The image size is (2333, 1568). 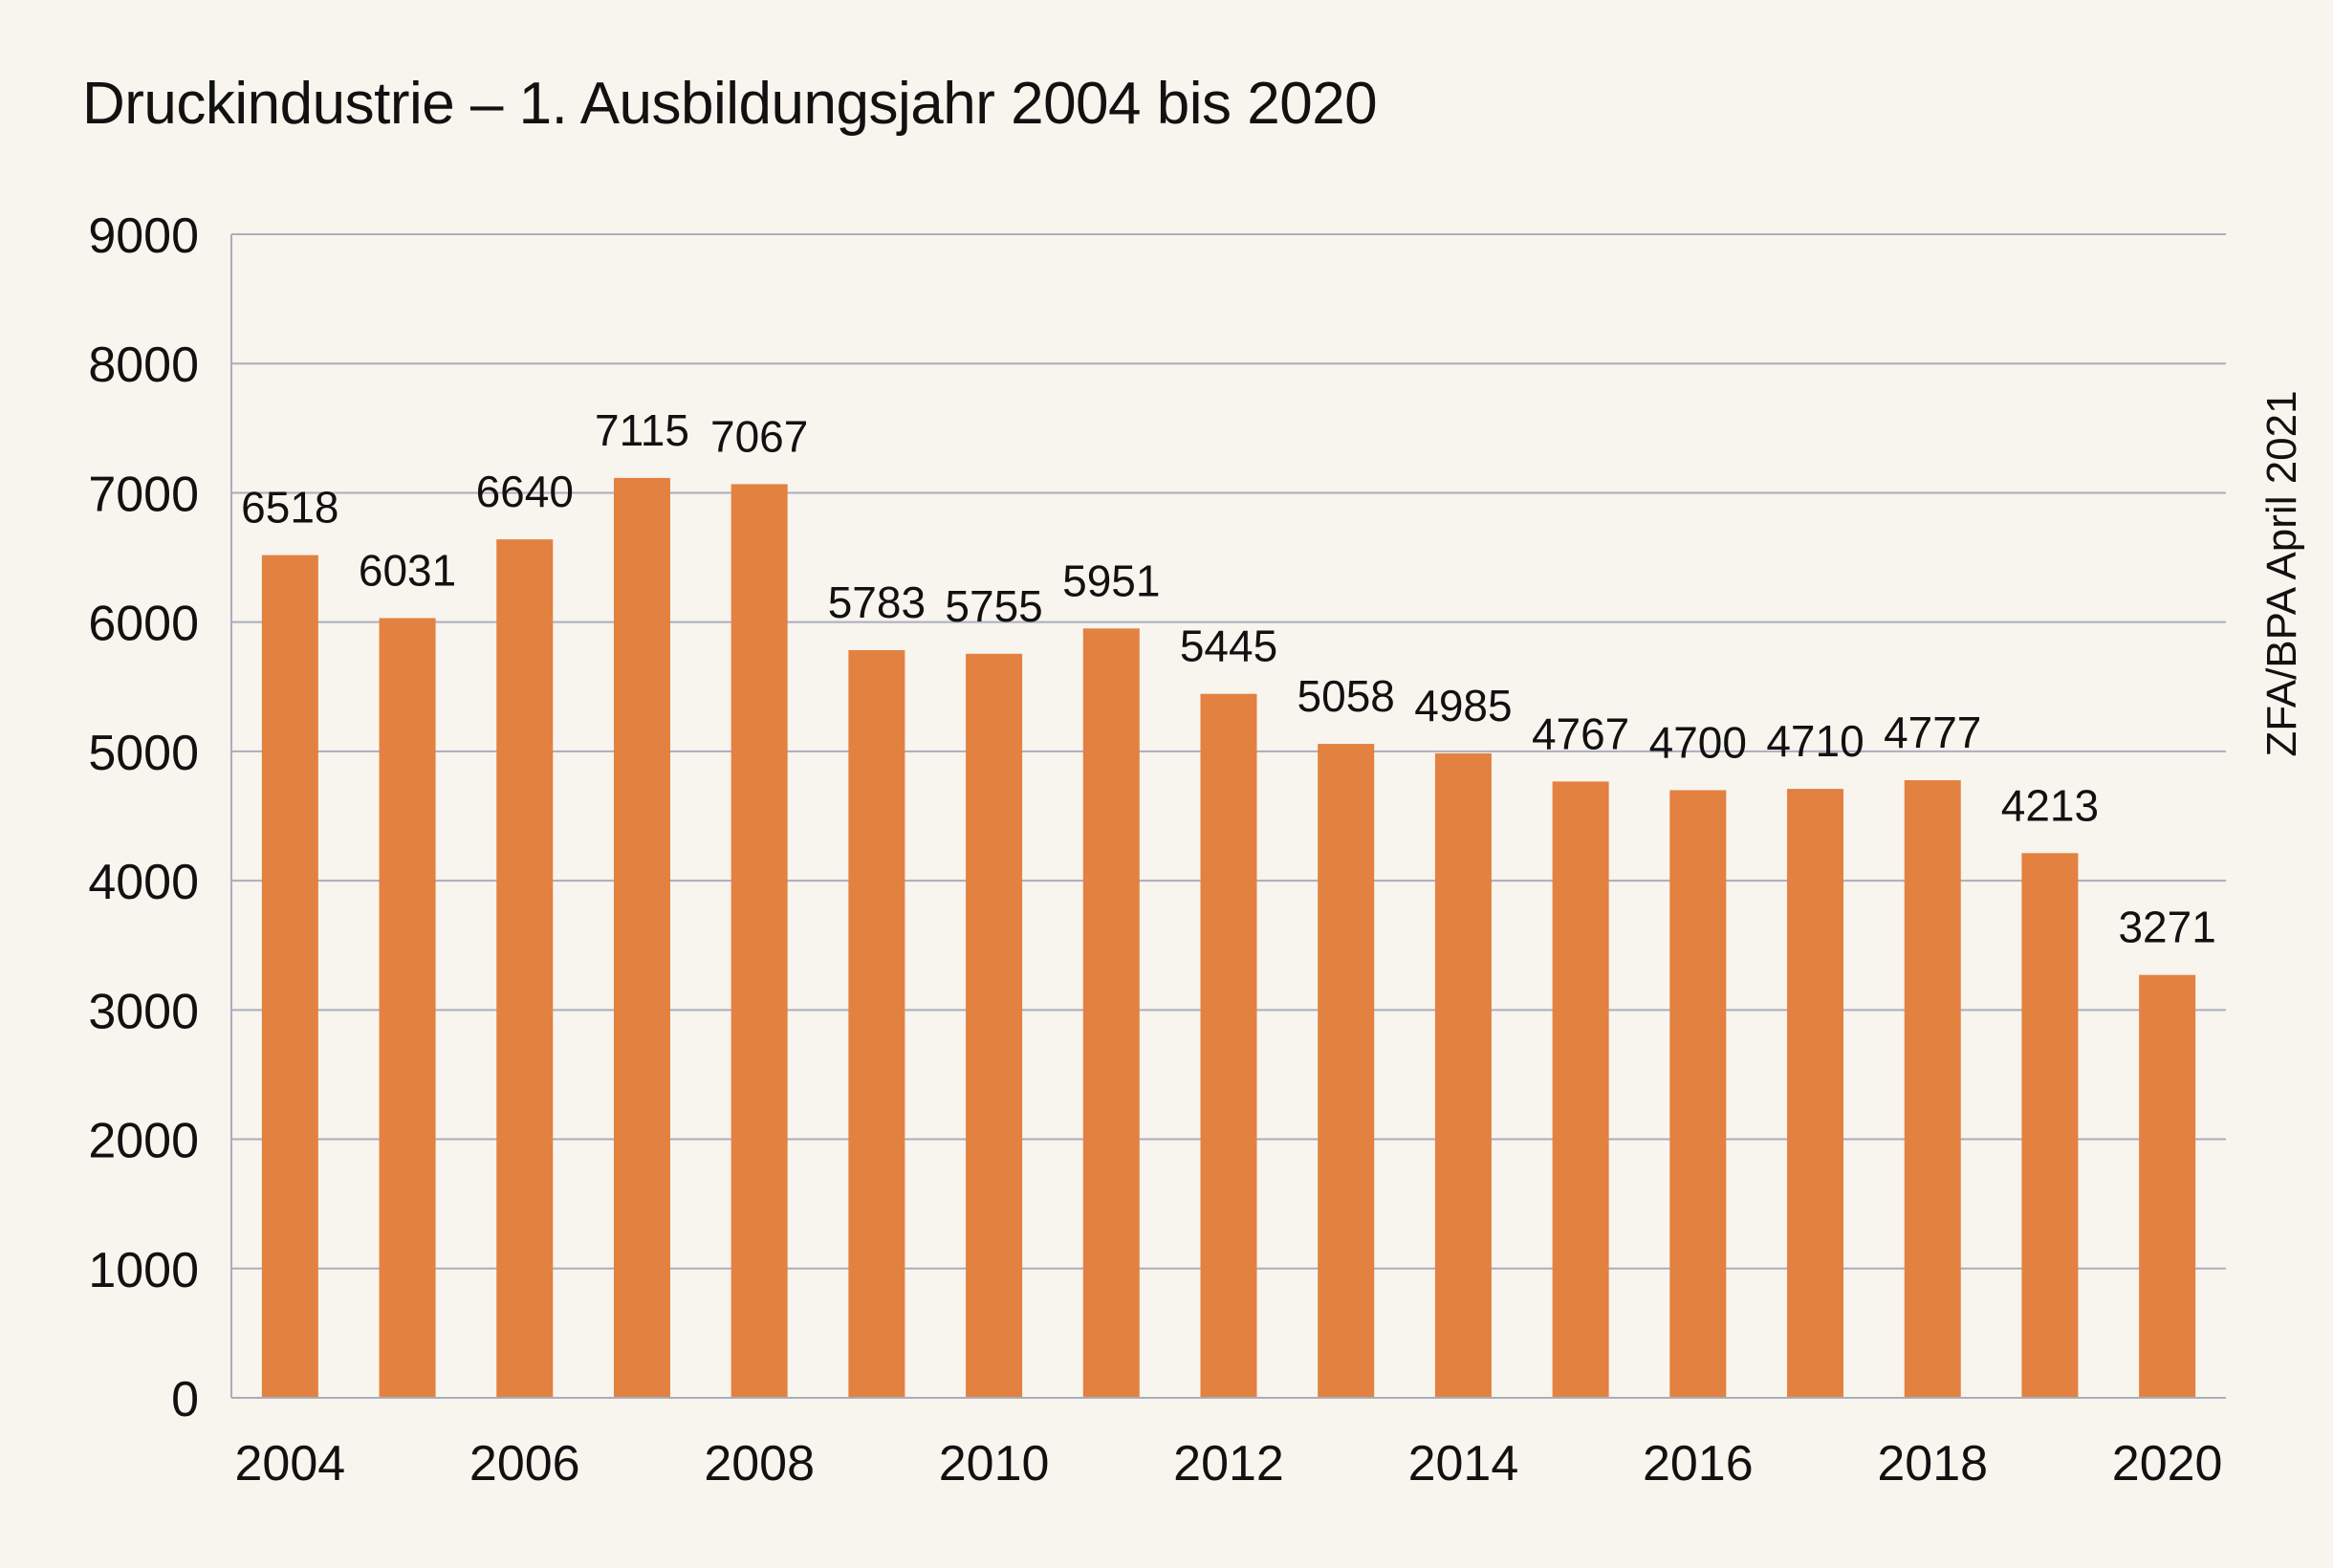 What do you see at coordinates (2281, 573) in the screenshot?
I see `source-note: ZFA/BPA April 2021` at bounding box center [2281, 573].